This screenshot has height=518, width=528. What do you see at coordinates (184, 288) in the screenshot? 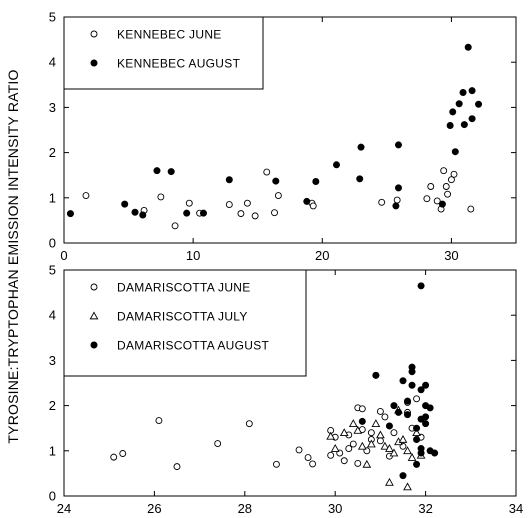
I see `legend-label: DAMARISCOTTA JUNE` at bounding box center [184, 288].